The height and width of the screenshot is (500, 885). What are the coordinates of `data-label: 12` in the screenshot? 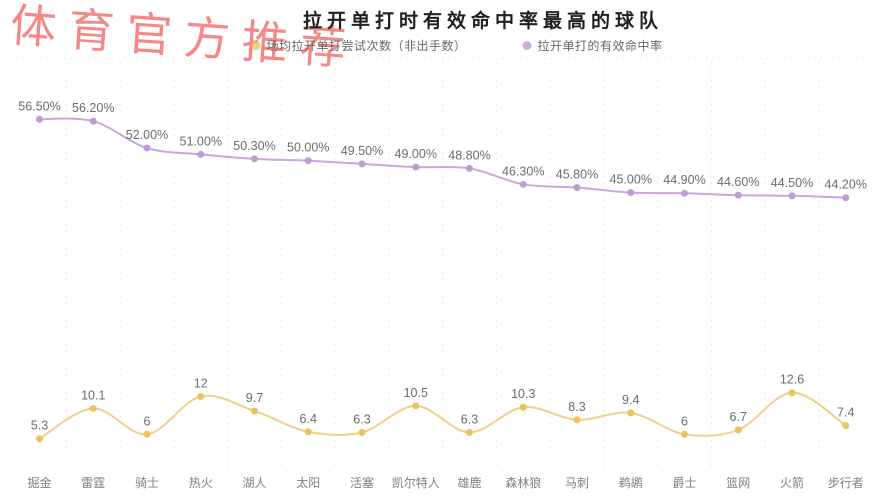 It's located at (201, 383).